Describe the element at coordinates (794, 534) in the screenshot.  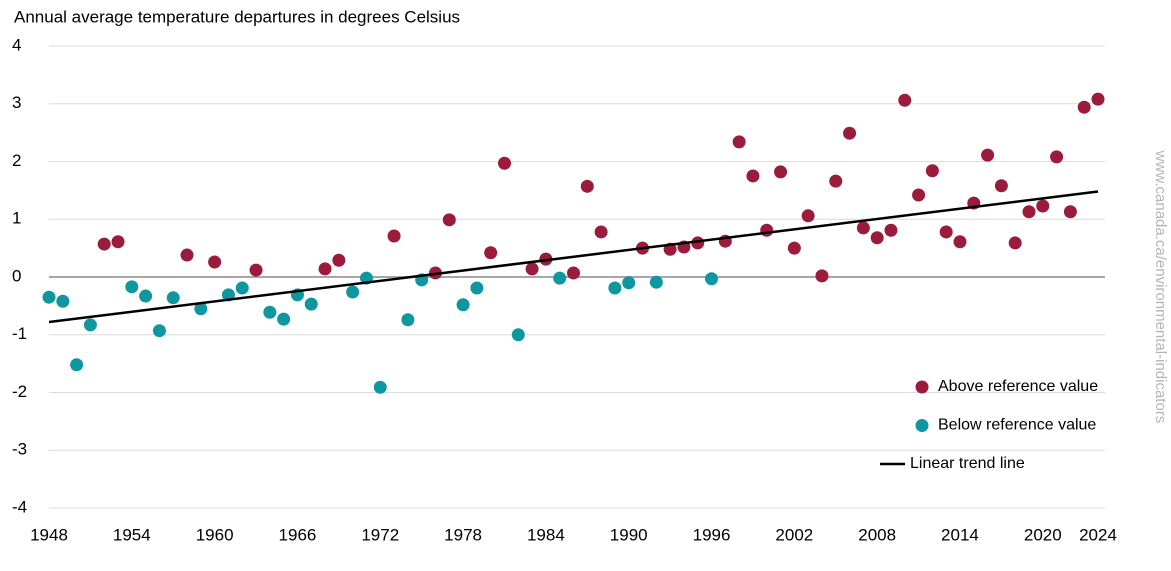
I see `x-tick-label: 2002` at that location.